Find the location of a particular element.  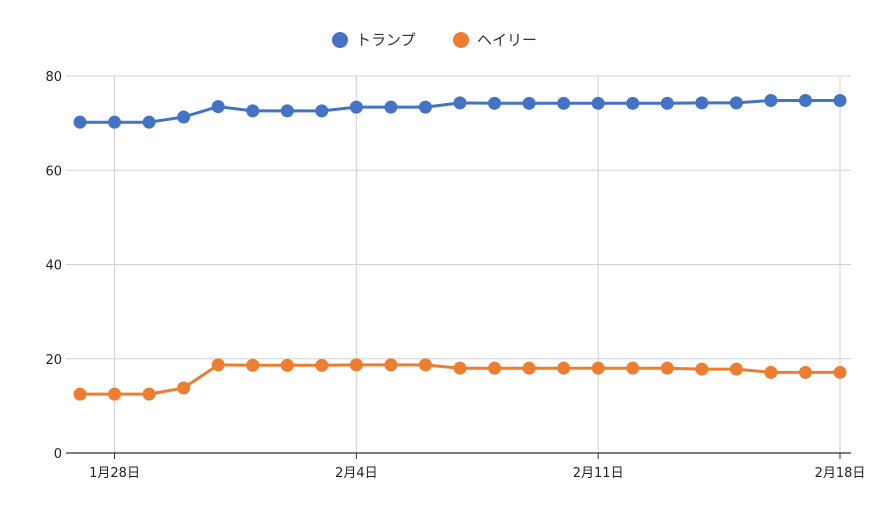

x-tick-label: 2月4日 is located at coordinates (356, 473).